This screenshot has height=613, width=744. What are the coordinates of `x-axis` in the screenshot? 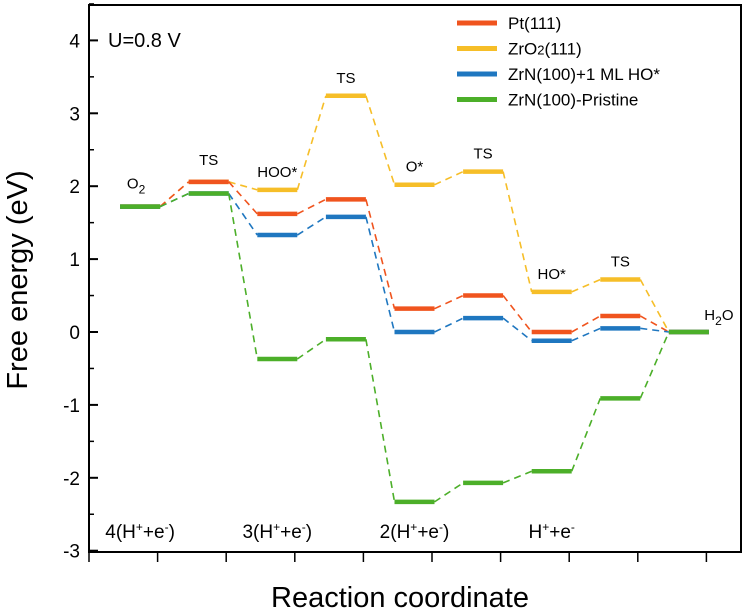 It's located at (398, 557).